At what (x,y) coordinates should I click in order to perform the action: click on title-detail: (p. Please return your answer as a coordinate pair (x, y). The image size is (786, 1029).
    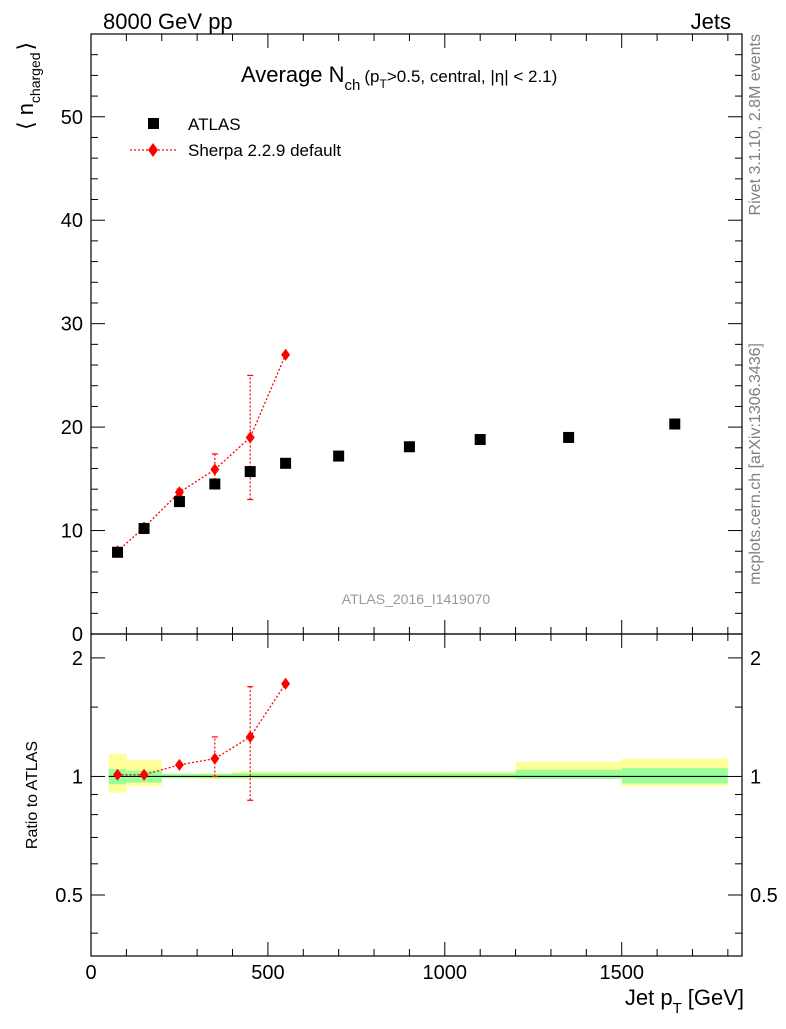
    Looking at the image, I should click on (371, 76).